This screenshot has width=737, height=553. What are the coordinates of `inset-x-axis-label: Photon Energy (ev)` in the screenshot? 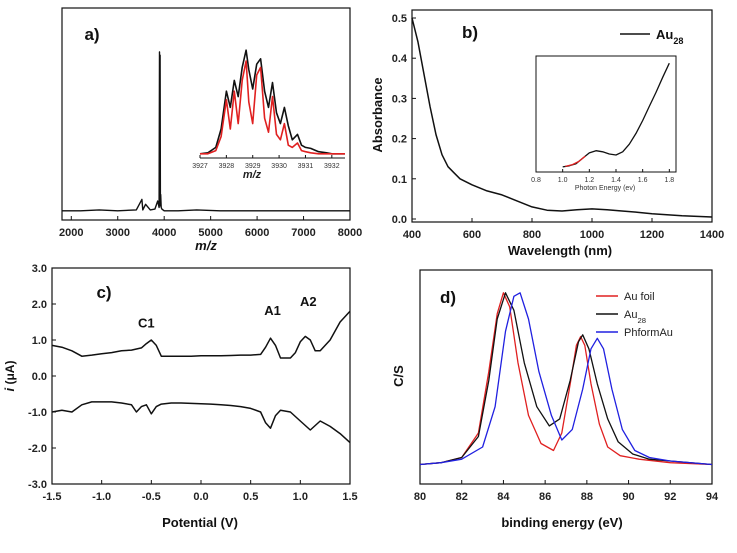 It's located at (605, 188).